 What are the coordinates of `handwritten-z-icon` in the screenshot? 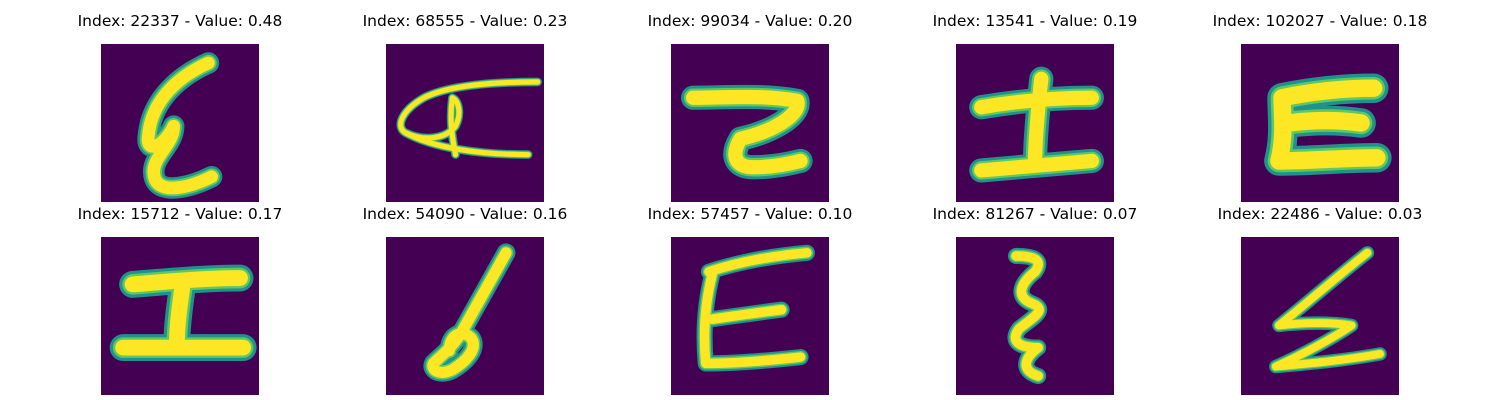 It's located at (750, 123).